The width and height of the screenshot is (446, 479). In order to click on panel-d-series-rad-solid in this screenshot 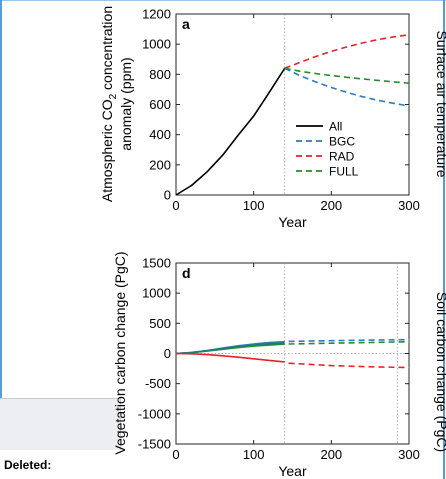, I will do `click(230, 357)`.